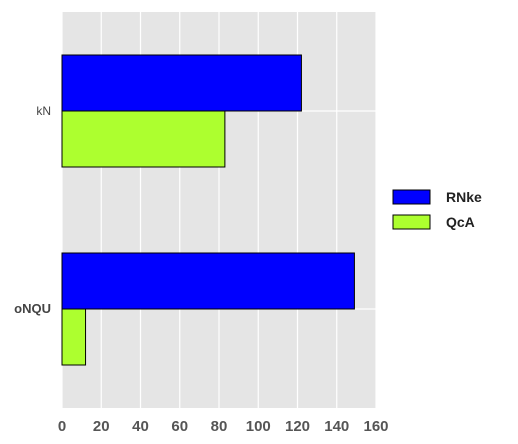 This screenshot has width=518, height=444. I want to click on bar-QcA-oNQU, so click(74, 337).